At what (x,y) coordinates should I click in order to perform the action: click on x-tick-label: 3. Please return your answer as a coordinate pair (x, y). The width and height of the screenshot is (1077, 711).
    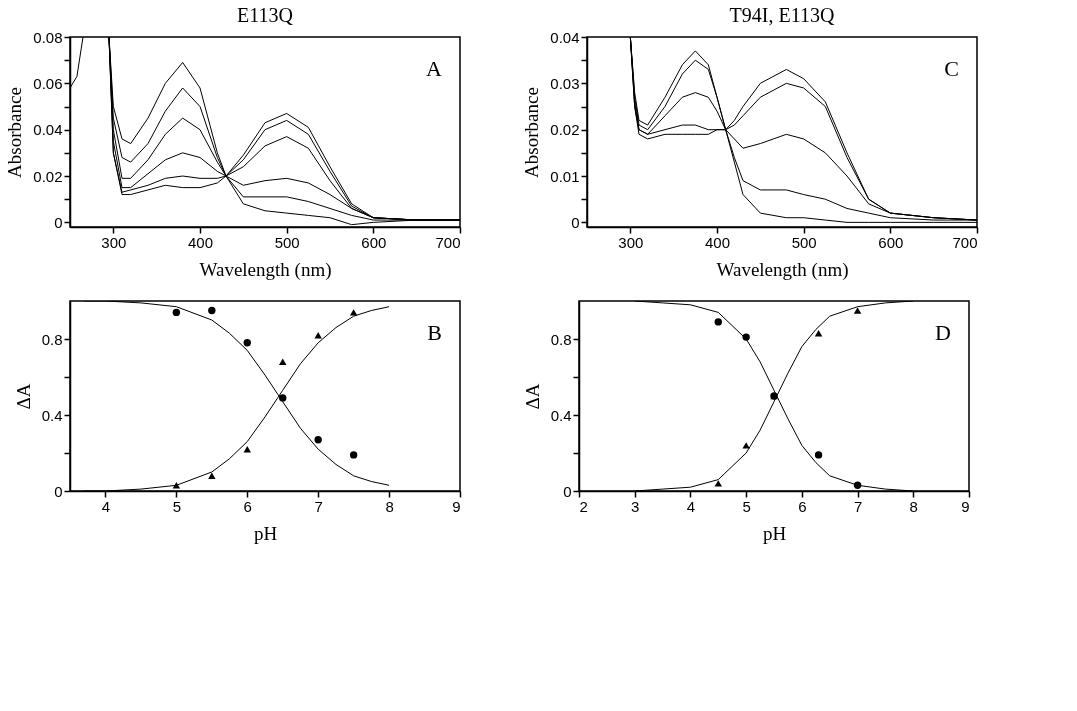
    Looking at the image, I should click on (635, 506).